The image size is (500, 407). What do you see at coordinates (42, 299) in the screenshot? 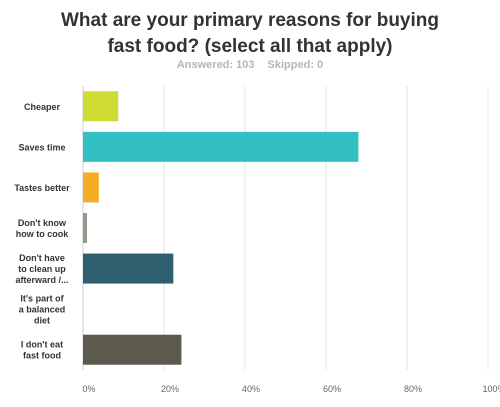
I see `category-label: It's part of` at bounding box center [42, 299].